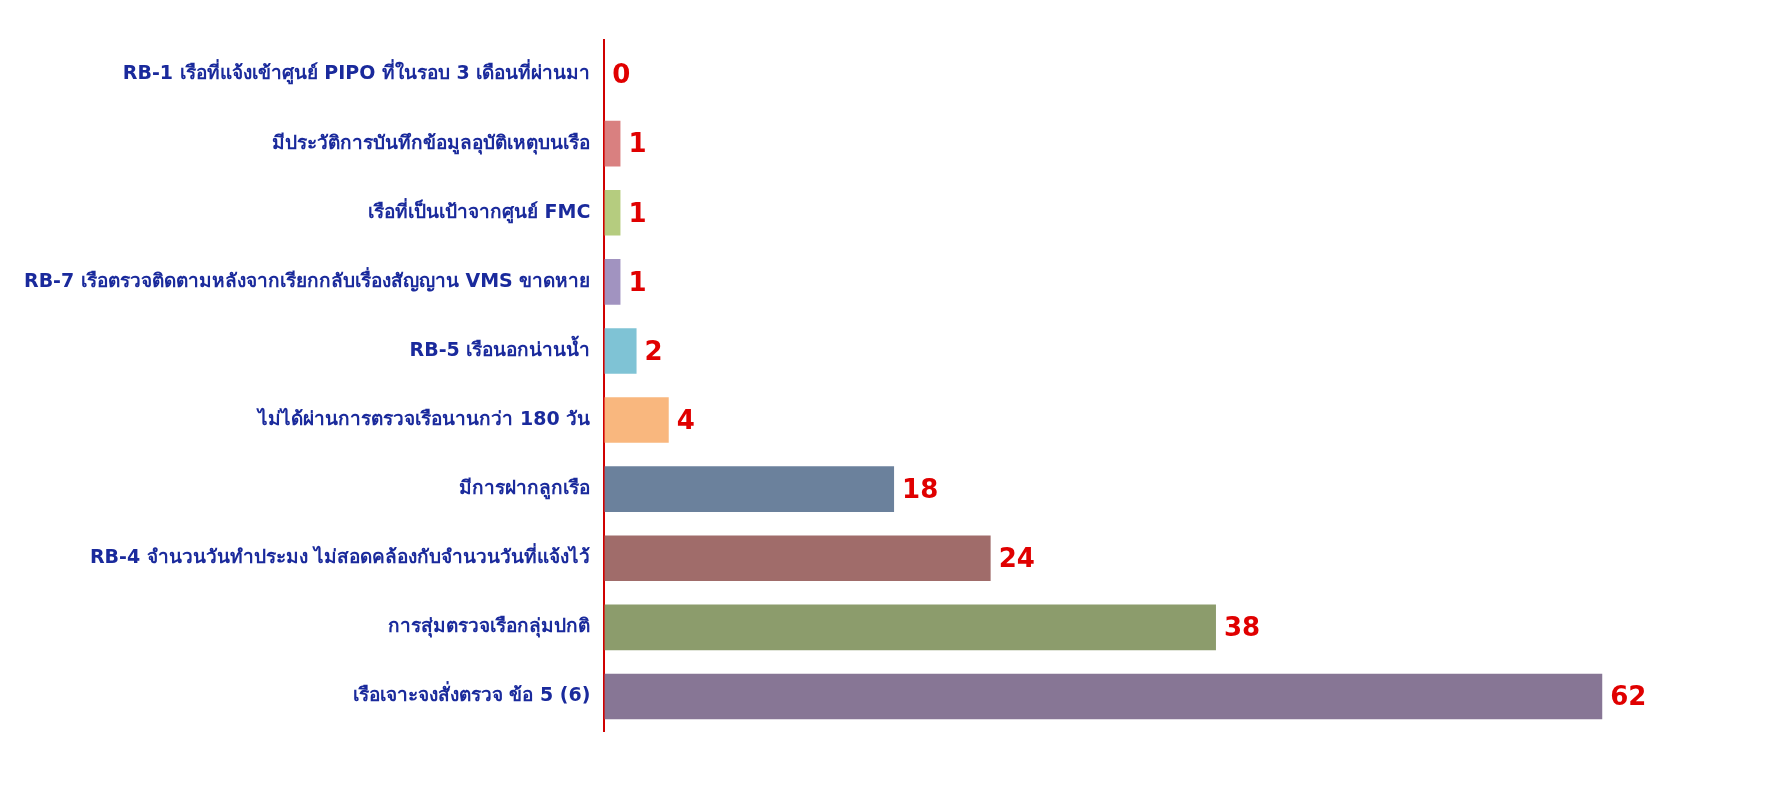 The width and height of the screenshot is (1791, 786). Describe the element at coordinates (685, 419) in the screenshot. I see `data-label: 4` at that location.